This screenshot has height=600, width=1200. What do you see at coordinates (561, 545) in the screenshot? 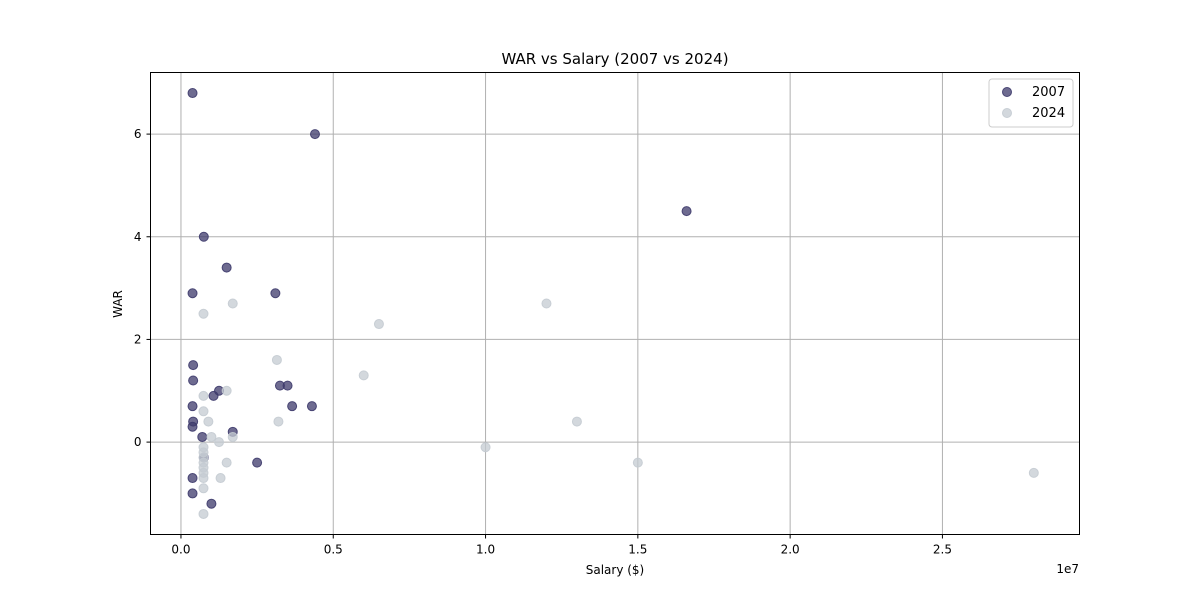
I see `x-axis-ticks: 0.0 0.5 1.0 1.5 2.0 2.5` at bounding box center [561, 545].